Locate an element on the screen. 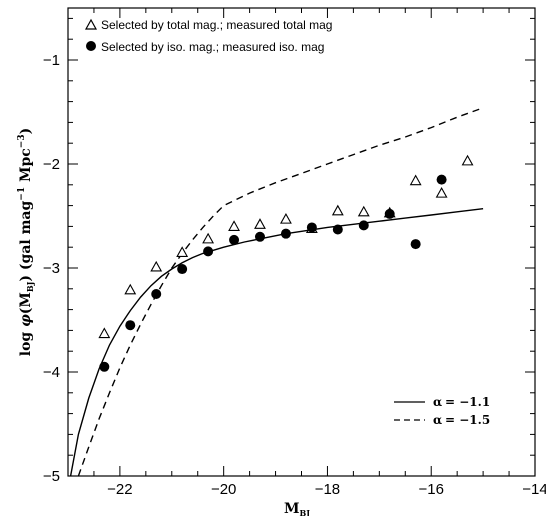 This screenshot has width=546, height=516. y-axis-label: log φ(MBJ) (gal mag−1 Mpc−3) is located at coordinates (26, 242).